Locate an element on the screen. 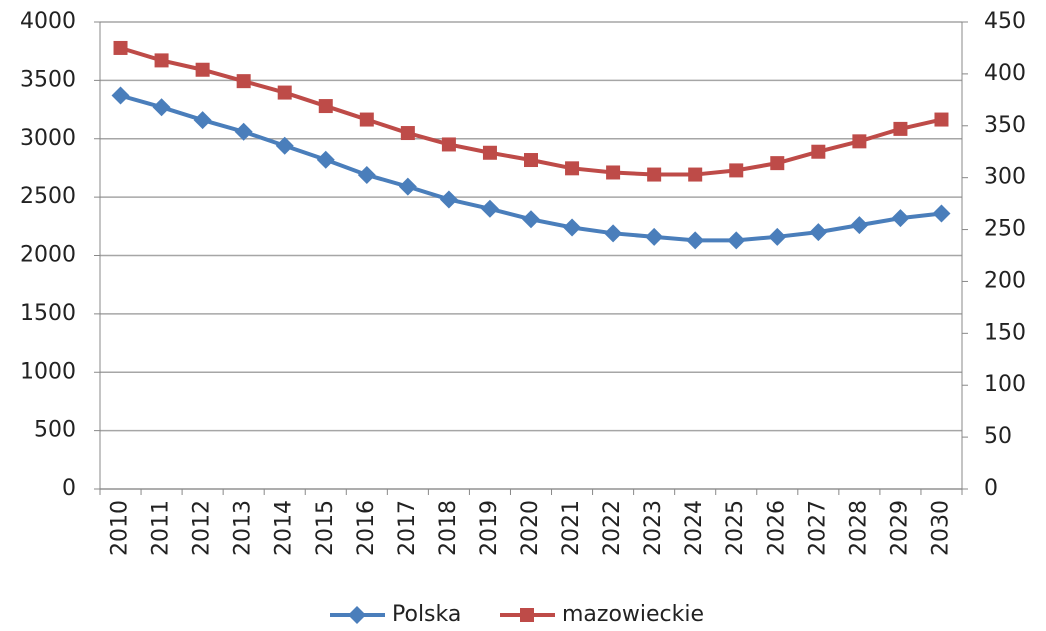 The image size is (1046, 631). y-tick-label: 1000 is located at coordinates (48, 371).